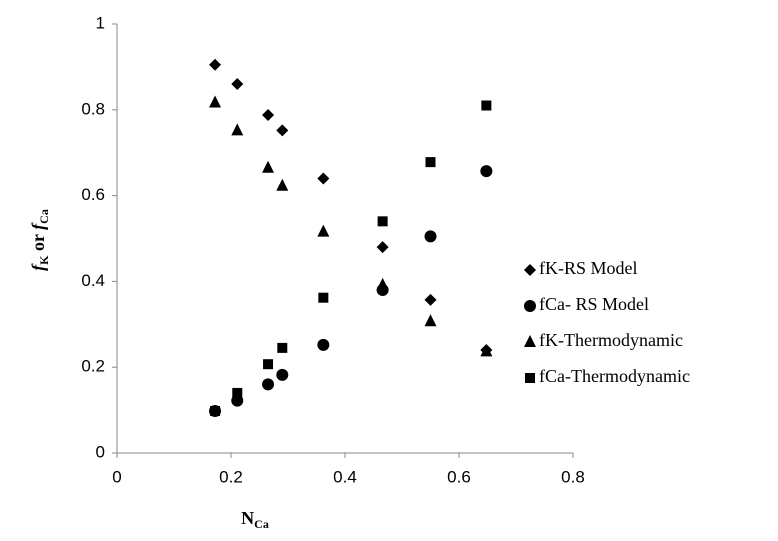  I want to click on y-axis-label: fK or fCa, so click(39, 240).